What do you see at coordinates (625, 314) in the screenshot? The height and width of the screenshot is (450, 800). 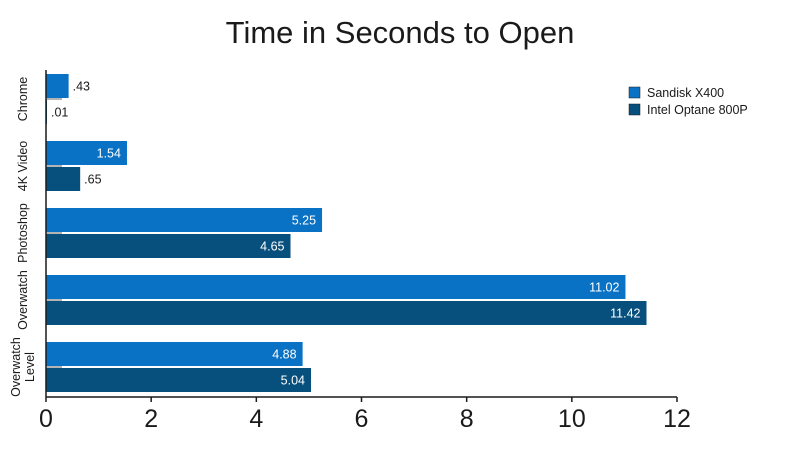 I see `data-label: 11.42` at bounding box center [625, 314].